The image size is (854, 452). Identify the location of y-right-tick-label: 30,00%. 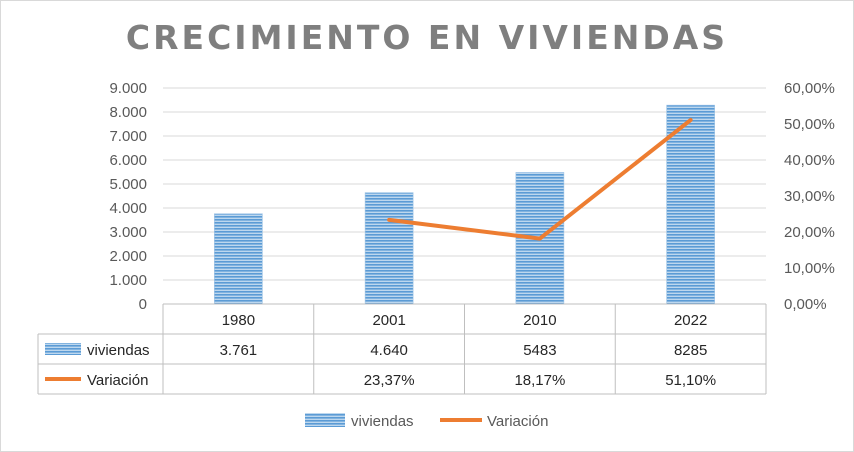
(809, 196).